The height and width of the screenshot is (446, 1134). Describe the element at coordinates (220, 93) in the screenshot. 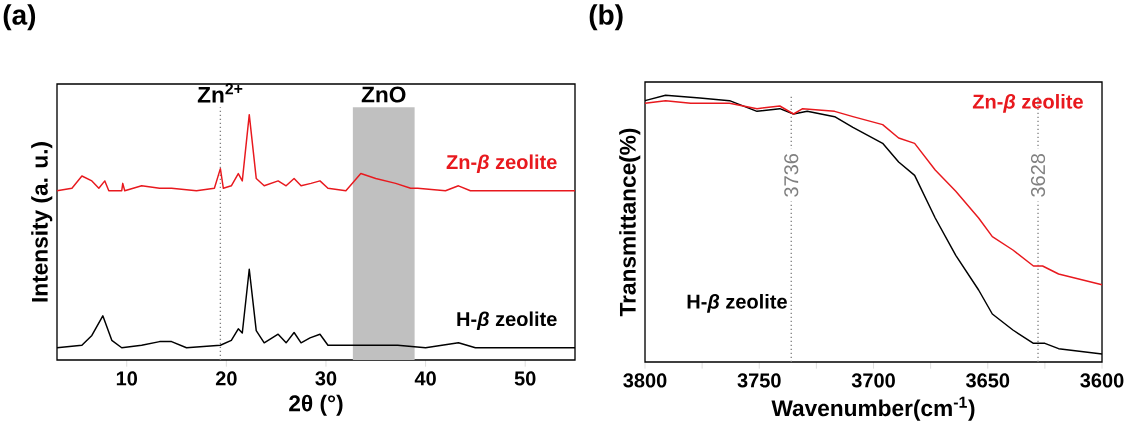

I see `ref-line-label: Zn$^{2+}$` at that location.